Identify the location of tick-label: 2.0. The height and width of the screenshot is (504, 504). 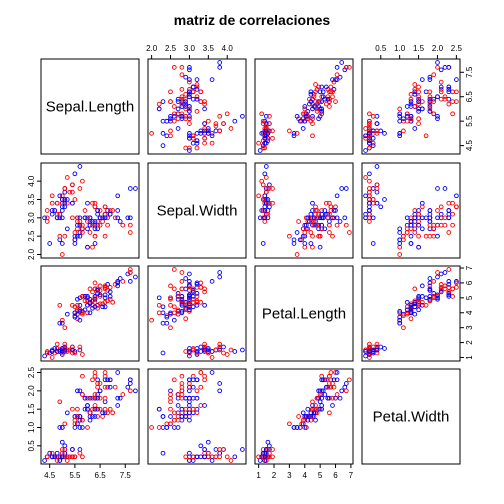
(31, 254).